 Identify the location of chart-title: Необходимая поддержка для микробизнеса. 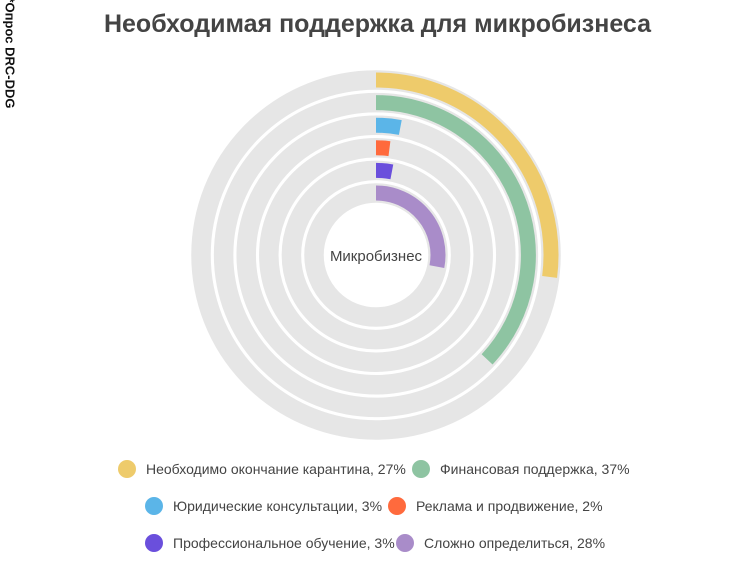
(377, 24).